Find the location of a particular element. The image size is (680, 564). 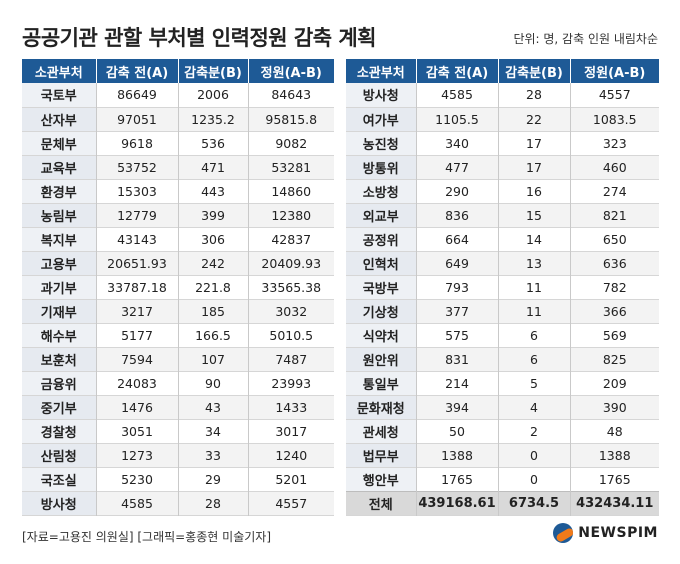

value-cell: 33 is located at coordinates (213, 455).